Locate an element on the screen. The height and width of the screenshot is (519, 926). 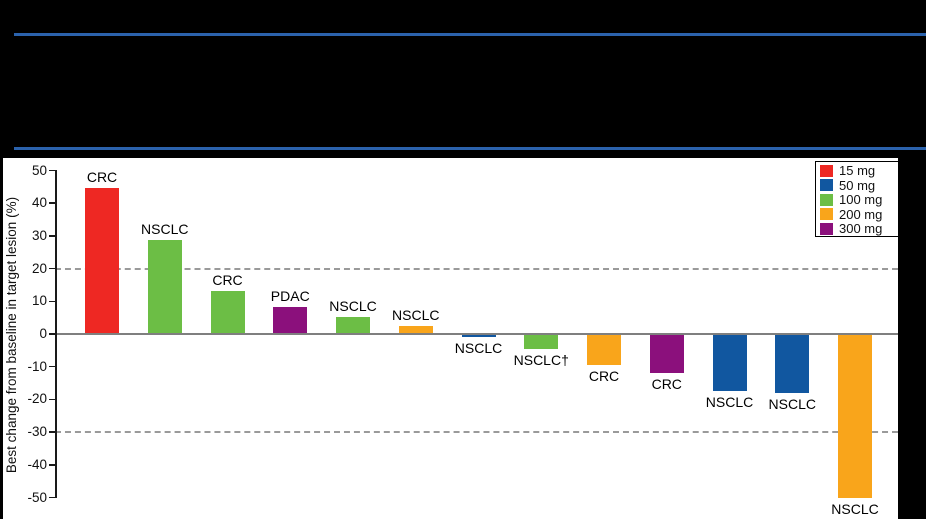
legend-item-300-mg: 300 mg is located at coordinates (859, 229).